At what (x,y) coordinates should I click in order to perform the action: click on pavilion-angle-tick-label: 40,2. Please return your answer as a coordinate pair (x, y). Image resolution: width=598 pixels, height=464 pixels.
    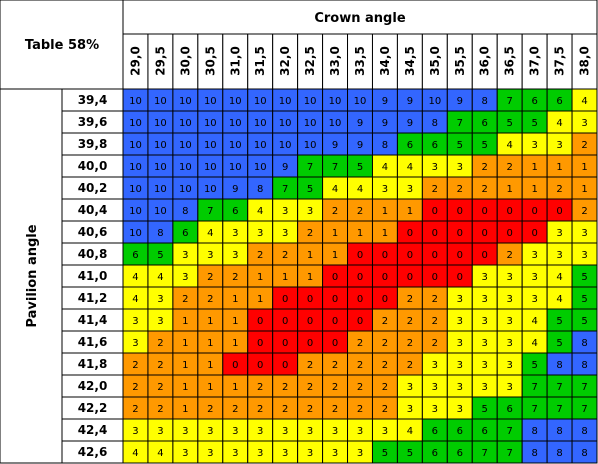
    Looking at the image, I should click on (93, 188).